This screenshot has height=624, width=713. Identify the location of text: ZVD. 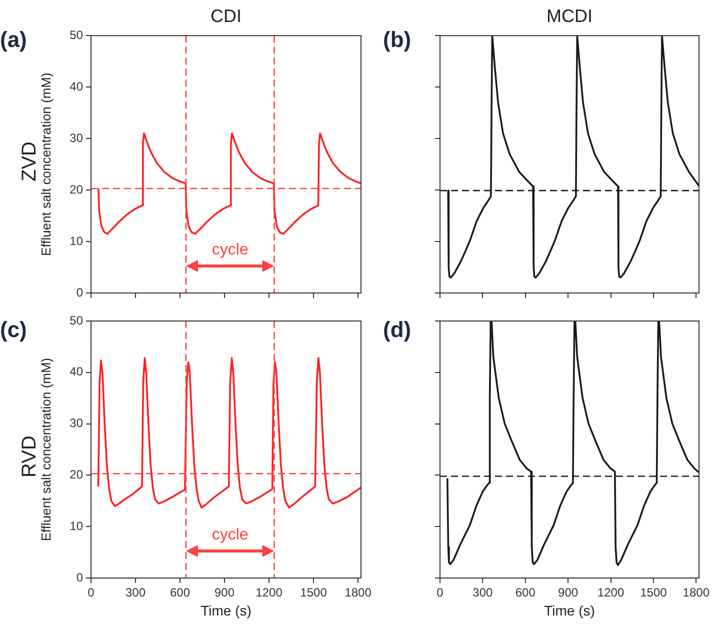
(29, 162).